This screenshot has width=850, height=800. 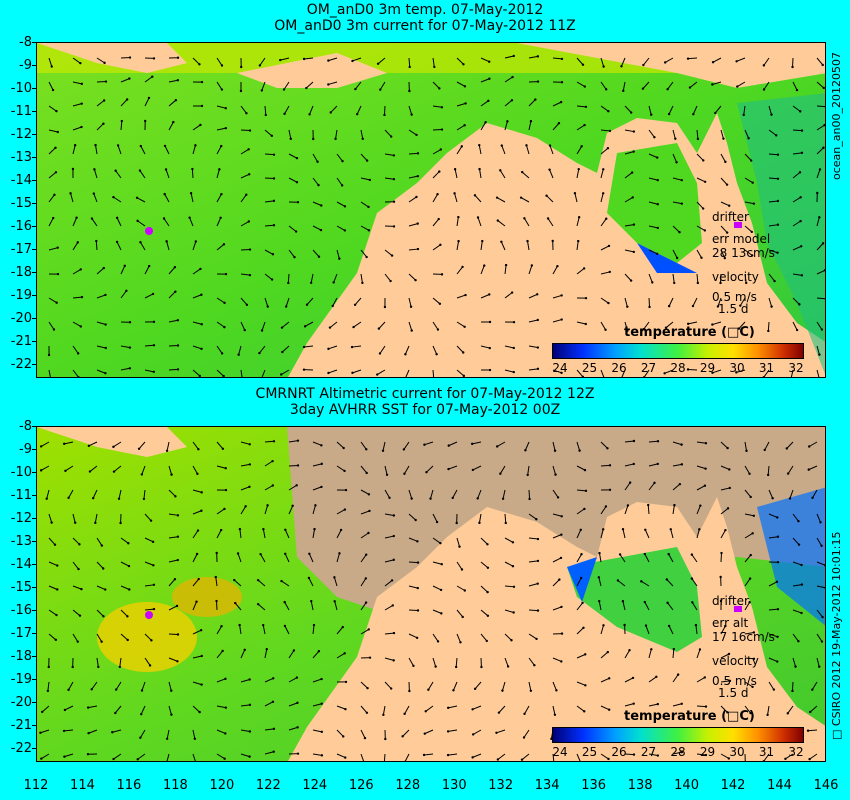 What do you see at coordinates (222, 785) in the screenshot?
I see `x-tick-label: 120` at bounding box center [222, 785].